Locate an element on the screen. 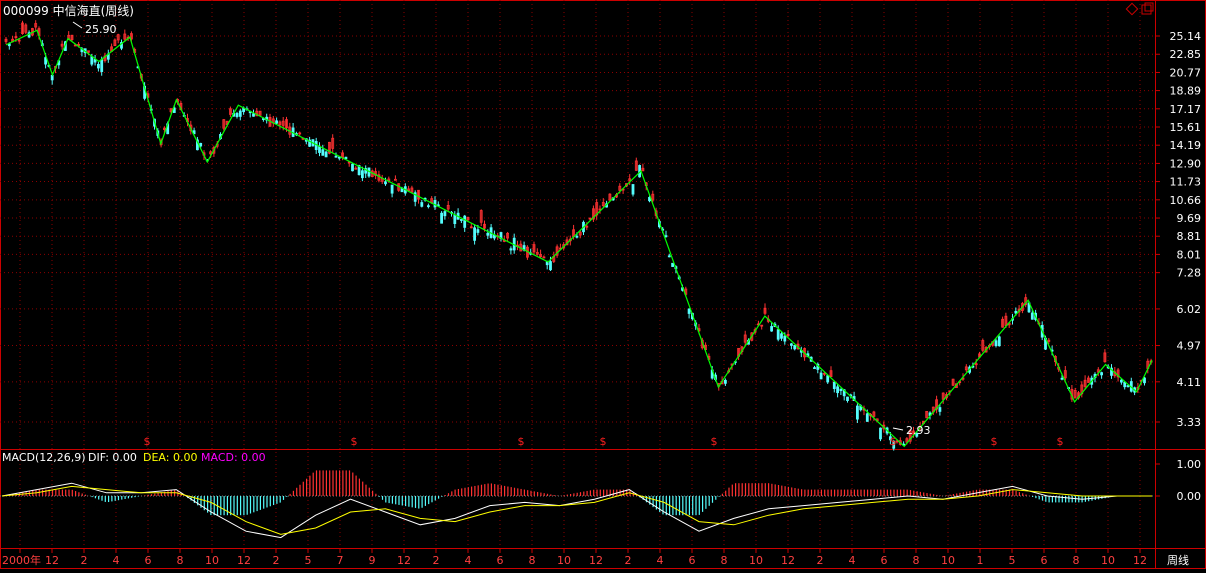 The image size is (1206, 573). restore-window-icon is located at coordinates (1146, 9).